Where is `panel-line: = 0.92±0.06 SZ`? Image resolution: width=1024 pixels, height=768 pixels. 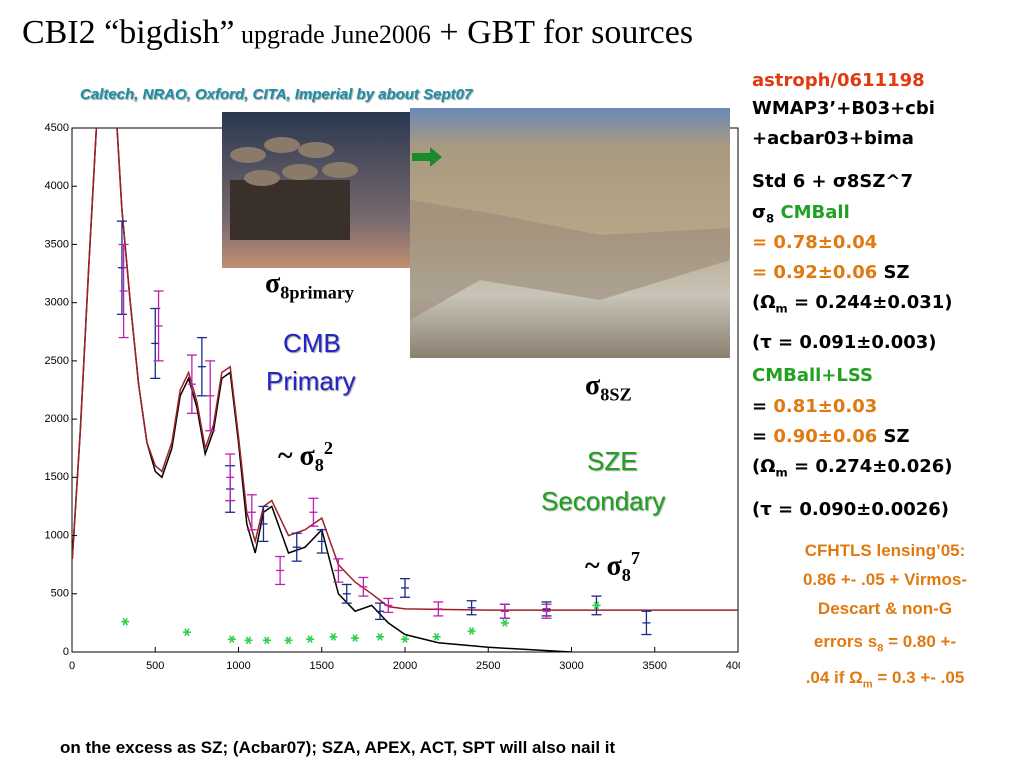 panel-line: = 0.92±0.06 SZ is located at coordinates (831, 272).